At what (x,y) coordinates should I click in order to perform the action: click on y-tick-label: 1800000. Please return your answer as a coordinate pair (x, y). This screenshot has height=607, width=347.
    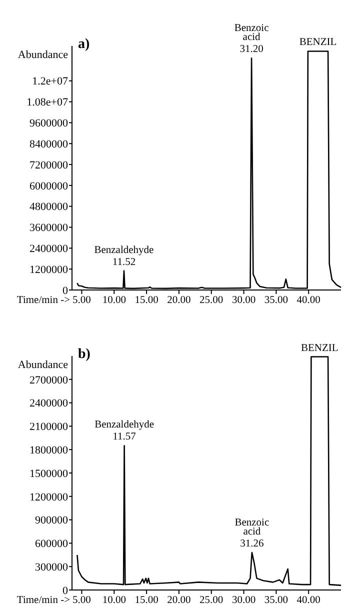
    Looking at the image, I should click on (49, 450).